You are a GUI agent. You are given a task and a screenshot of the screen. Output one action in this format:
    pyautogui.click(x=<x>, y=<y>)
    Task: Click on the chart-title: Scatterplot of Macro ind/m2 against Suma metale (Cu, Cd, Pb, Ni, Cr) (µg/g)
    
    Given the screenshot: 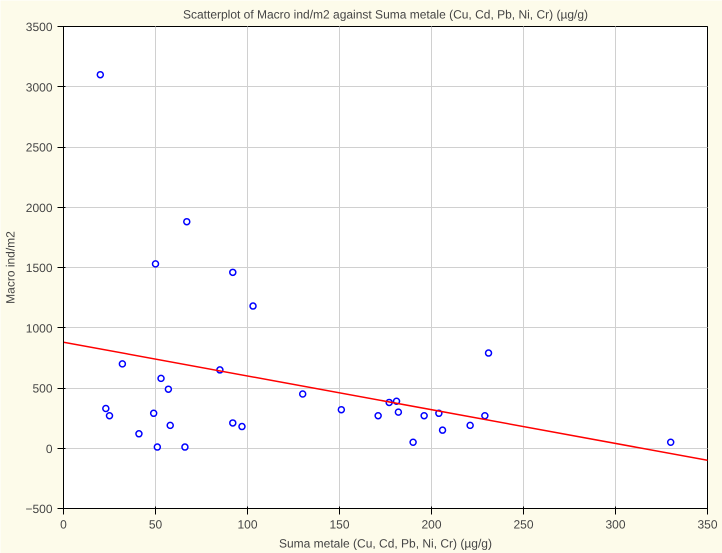 What is the action you would take?
    pyautogui.click(x=385, y=15)
    